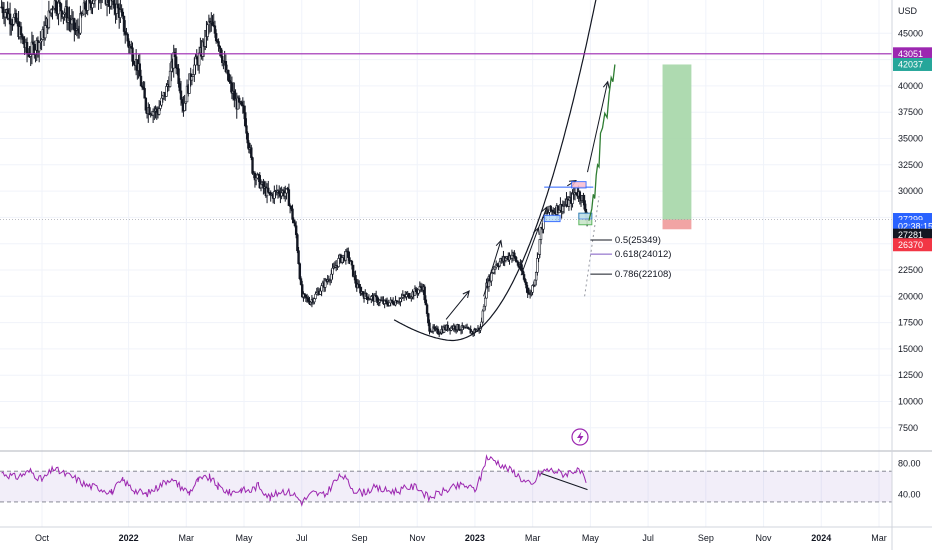  Describe the element at coordinates (245, 538) in the screenshot. I see `time-tick-label: May` at that location.